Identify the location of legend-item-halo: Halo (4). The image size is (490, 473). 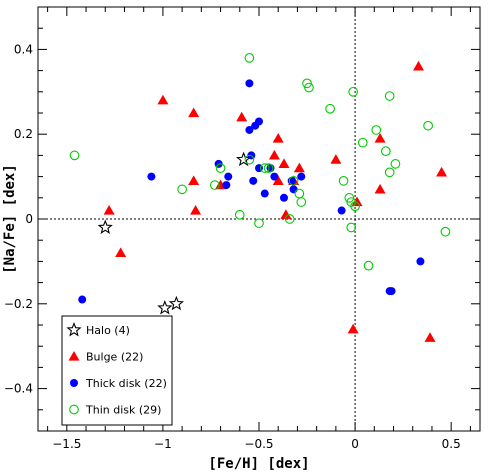
(98, 329).